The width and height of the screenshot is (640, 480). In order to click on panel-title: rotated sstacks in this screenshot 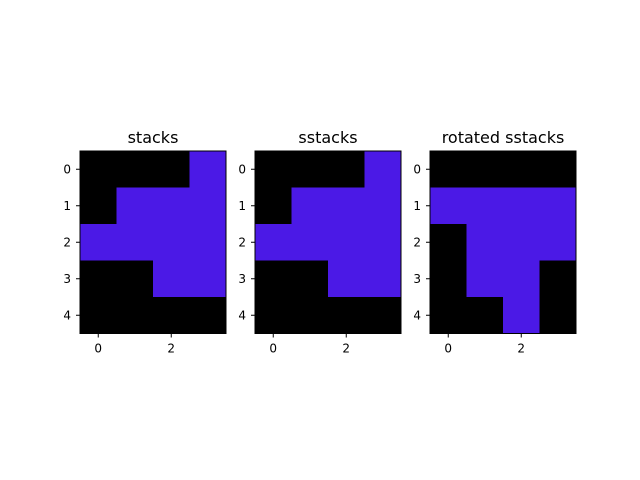, I will do `click(503, 137)`.